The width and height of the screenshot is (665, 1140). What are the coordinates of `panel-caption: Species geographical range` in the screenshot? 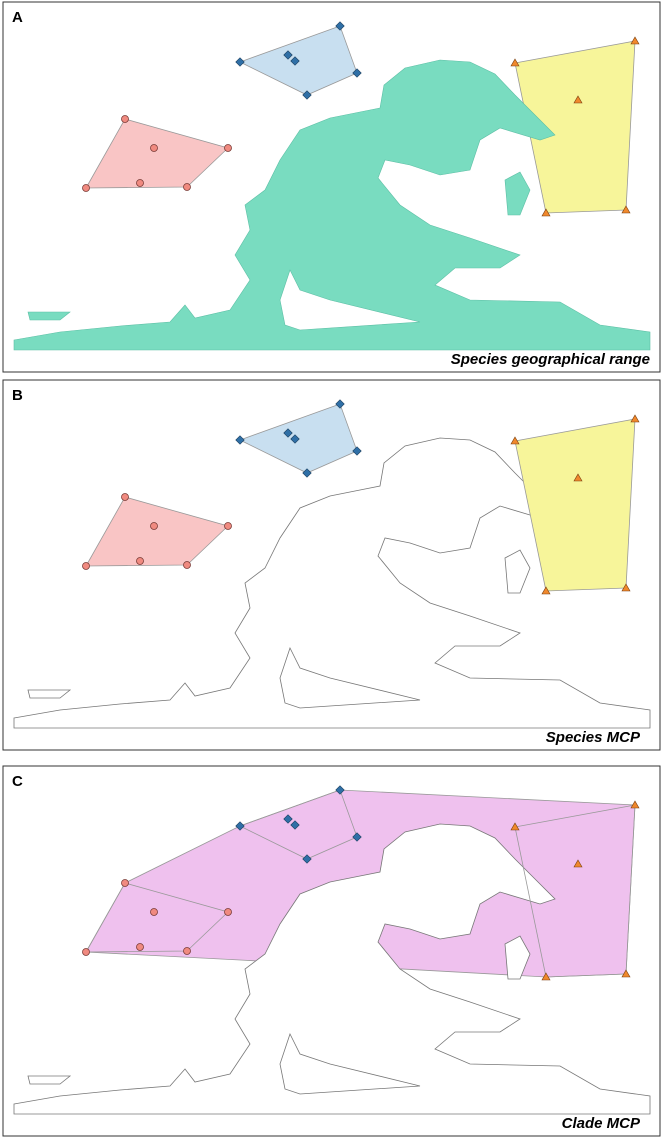 It's located at (550, 359).